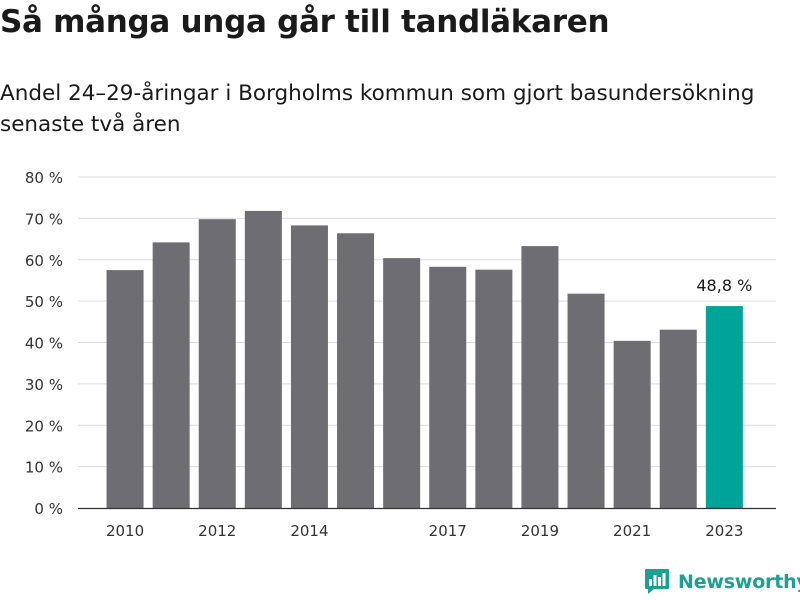 The image size is (800, 600). What do you see at coordinates (632, 531) in the screenshot?
I see `x-tick-label: 2021` at bounding box center [632, 531].